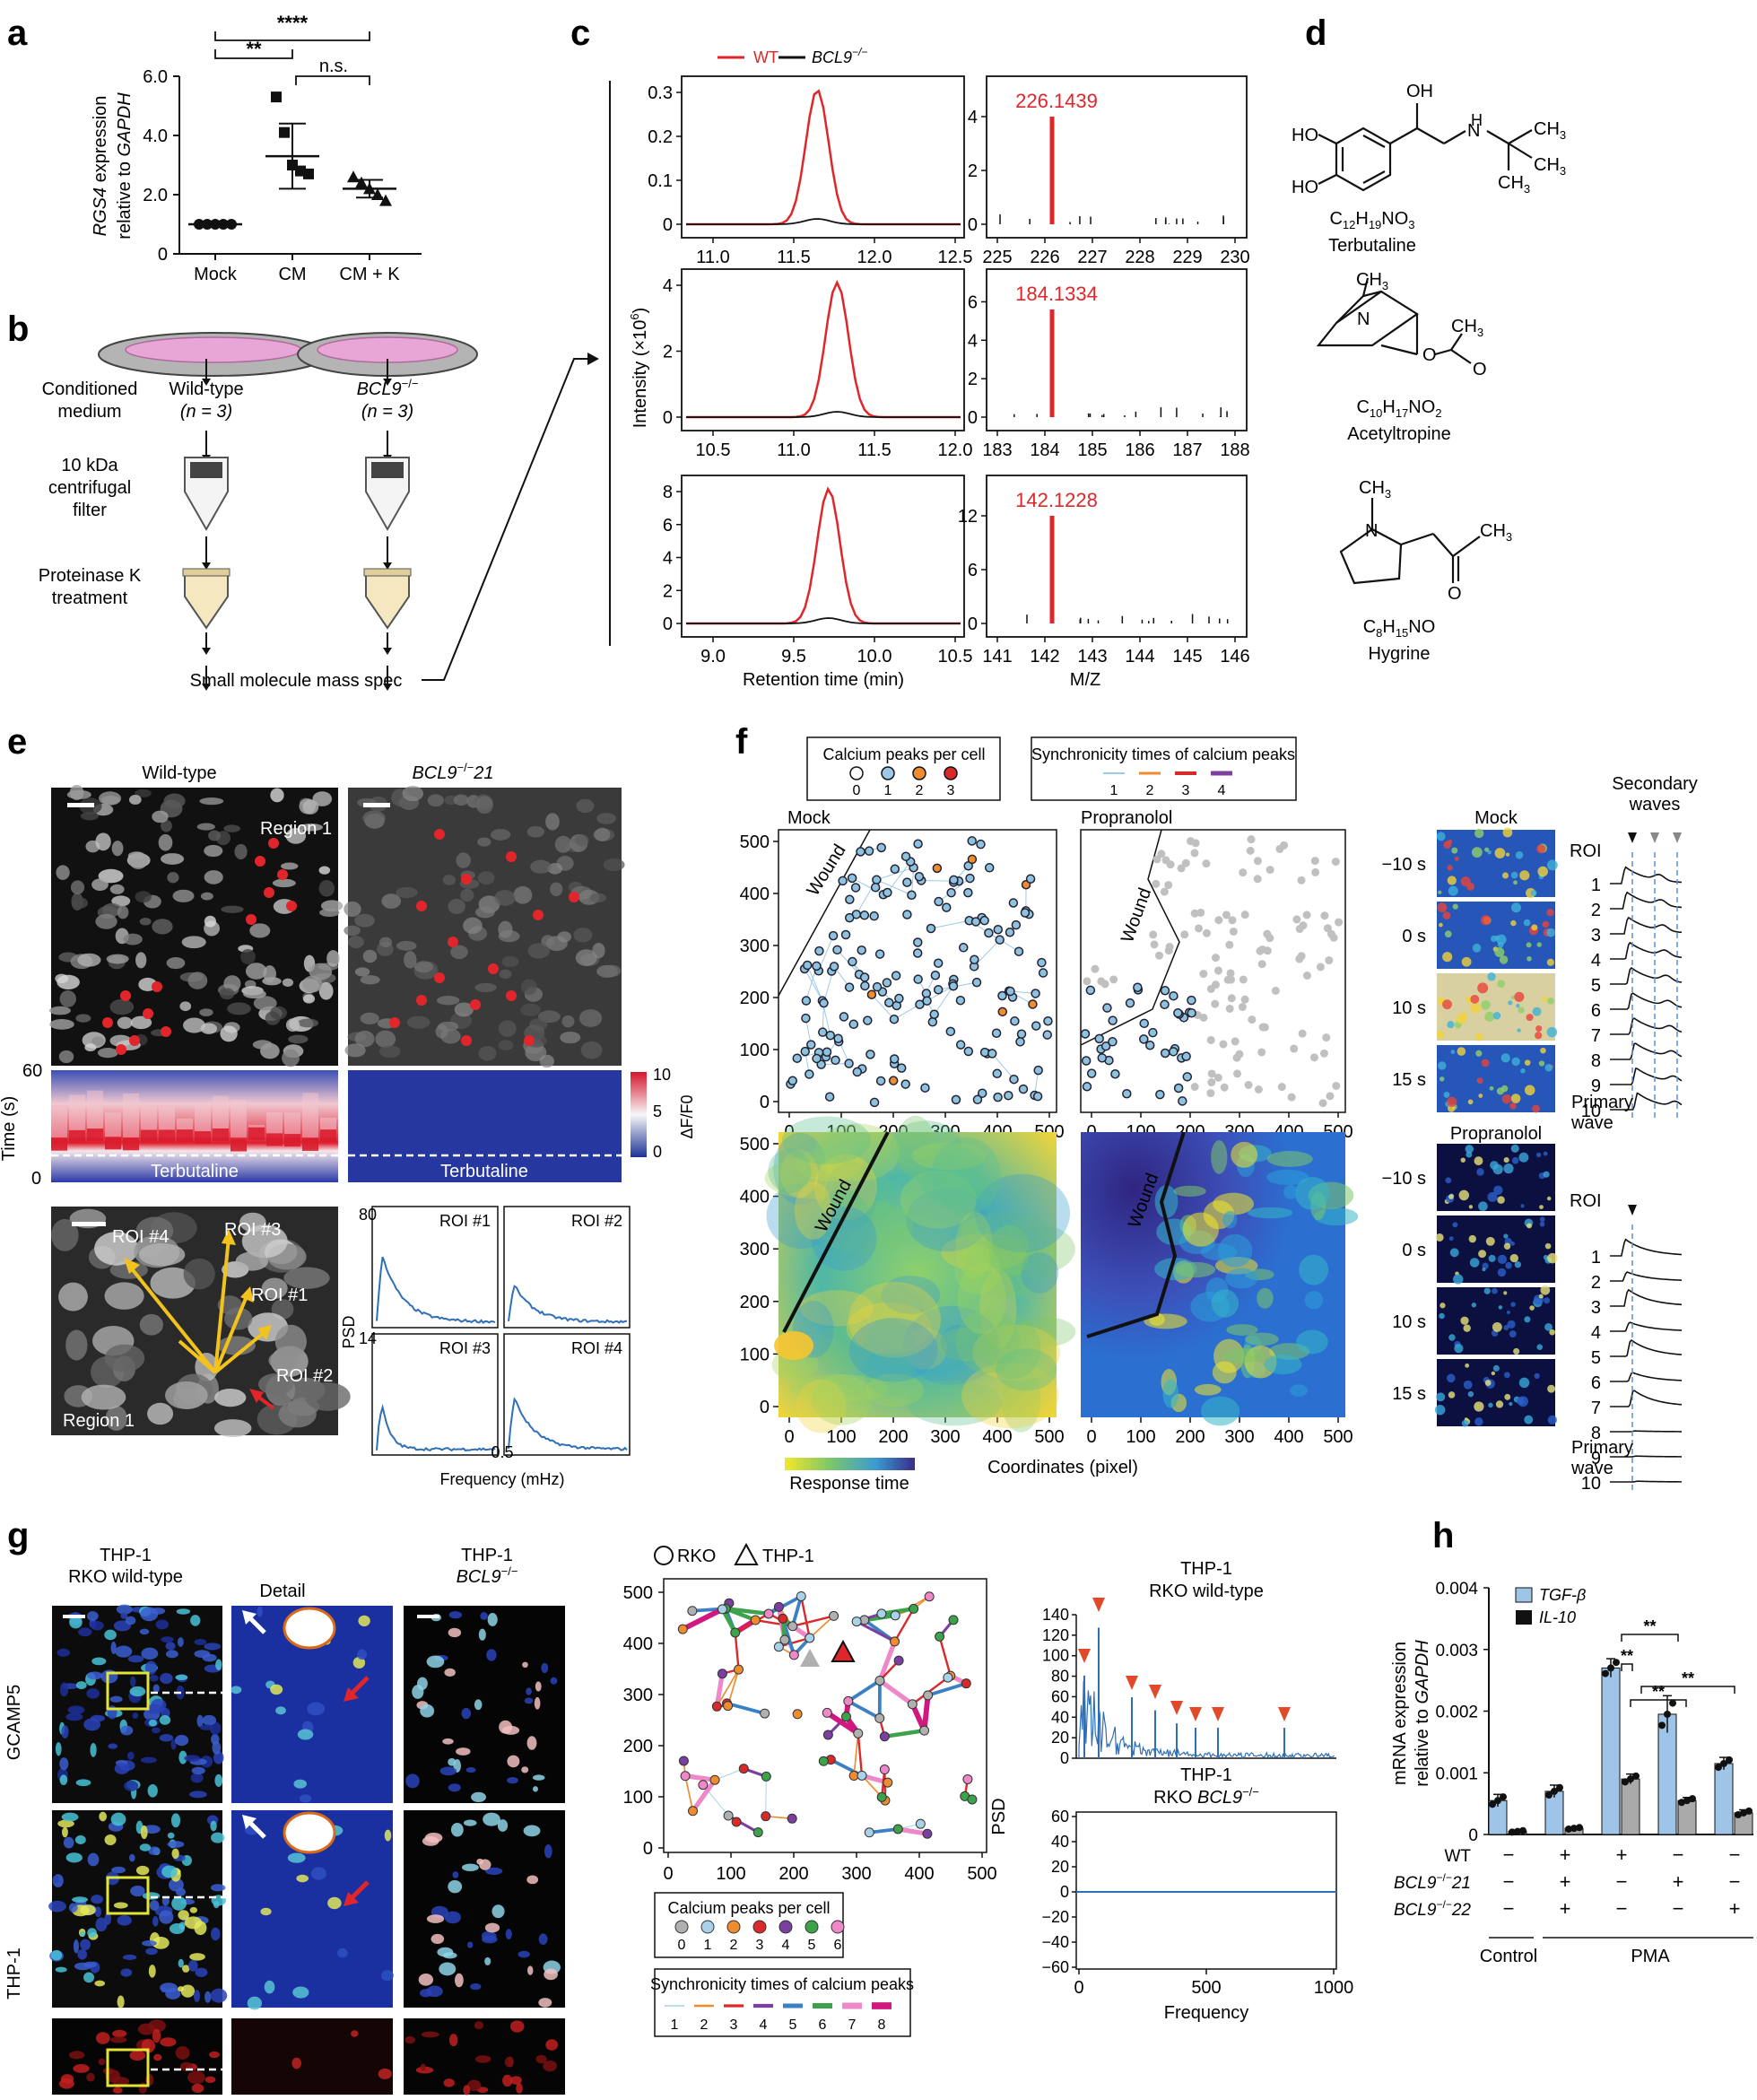 This screenshot has width=1757, height=2100. What do you see at coordinates (1150, 791) in the screenshot?
I see `f-legend-num: 2` at bounding box center [1150, 791].